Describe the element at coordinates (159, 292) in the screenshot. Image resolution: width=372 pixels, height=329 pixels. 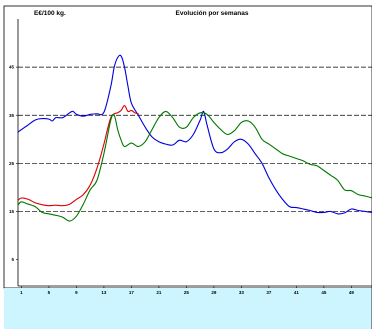
I see `x-tick-label-21: 21` at that location.